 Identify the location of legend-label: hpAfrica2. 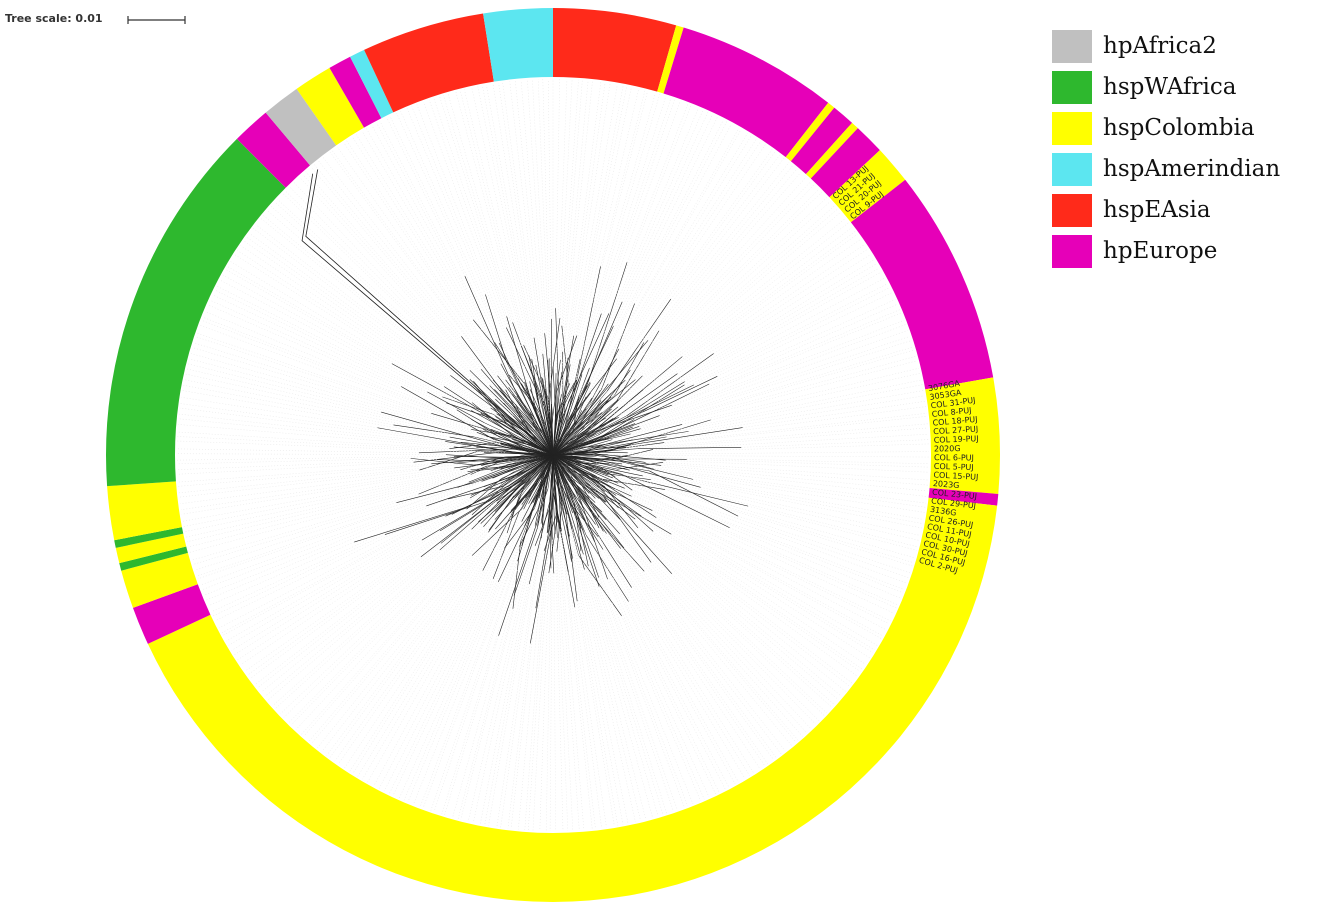
(1160, 46).